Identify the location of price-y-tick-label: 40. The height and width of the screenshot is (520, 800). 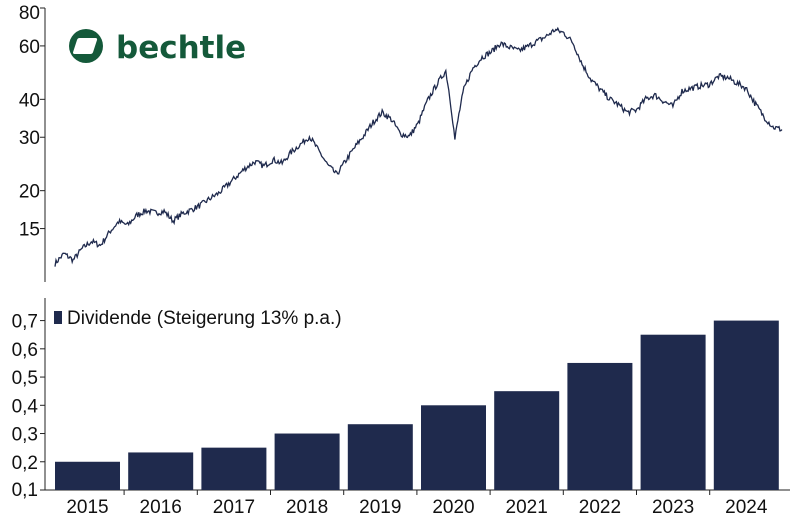
(29, 100).